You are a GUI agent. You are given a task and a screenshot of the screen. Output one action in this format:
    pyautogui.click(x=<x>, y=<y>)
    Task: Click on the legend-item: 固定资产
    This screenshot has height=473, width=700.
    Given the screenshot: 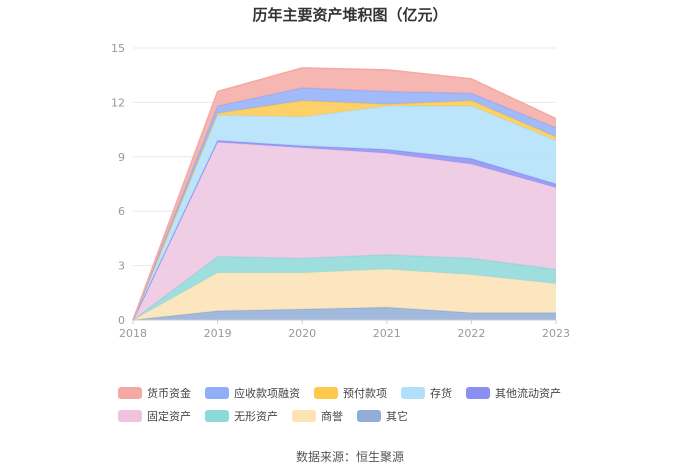 What is the action you would take?
    pyautogui.click(x=154, y=416)
    